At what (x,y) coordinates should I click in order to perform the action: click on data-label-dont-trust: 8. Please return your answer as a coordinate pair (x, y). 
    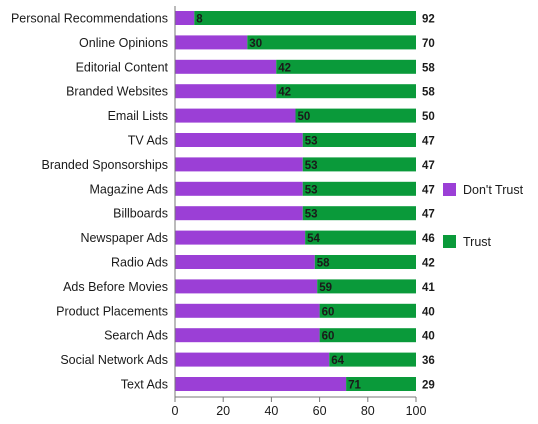
    Looking at the image, I should click on (199, 20).